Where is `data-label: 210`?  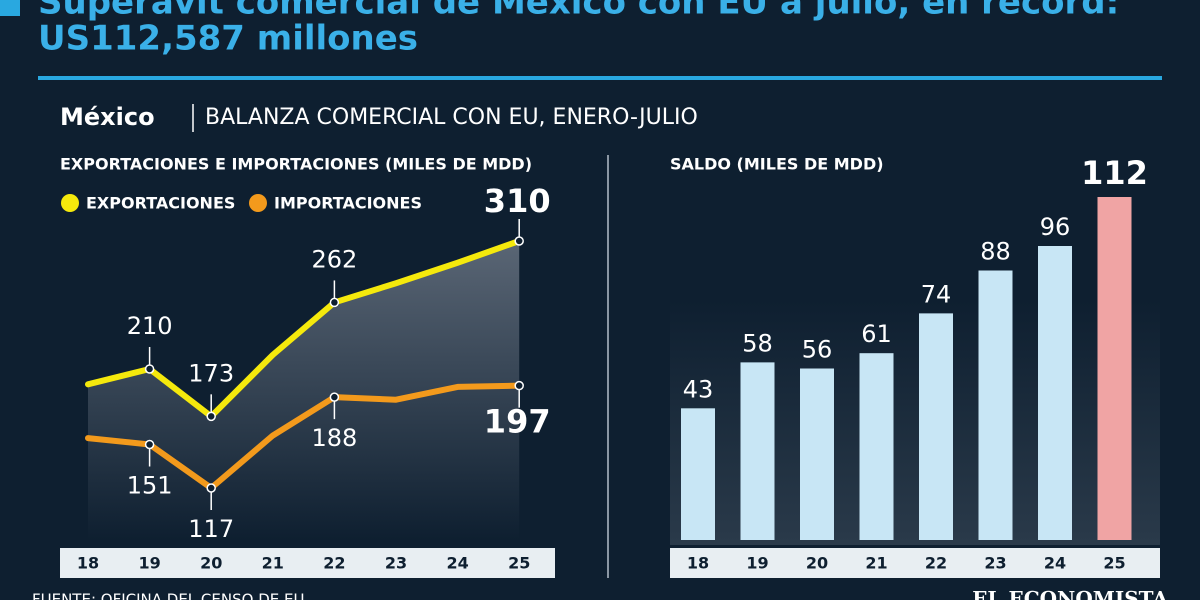 data-label: 210 is located at coordinates (150, 326).